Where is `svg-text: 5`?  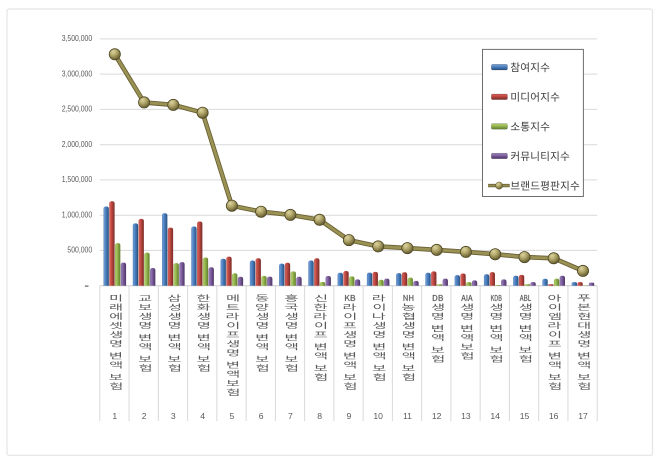
svg-text: 5 is located at coordinates (232, 416).